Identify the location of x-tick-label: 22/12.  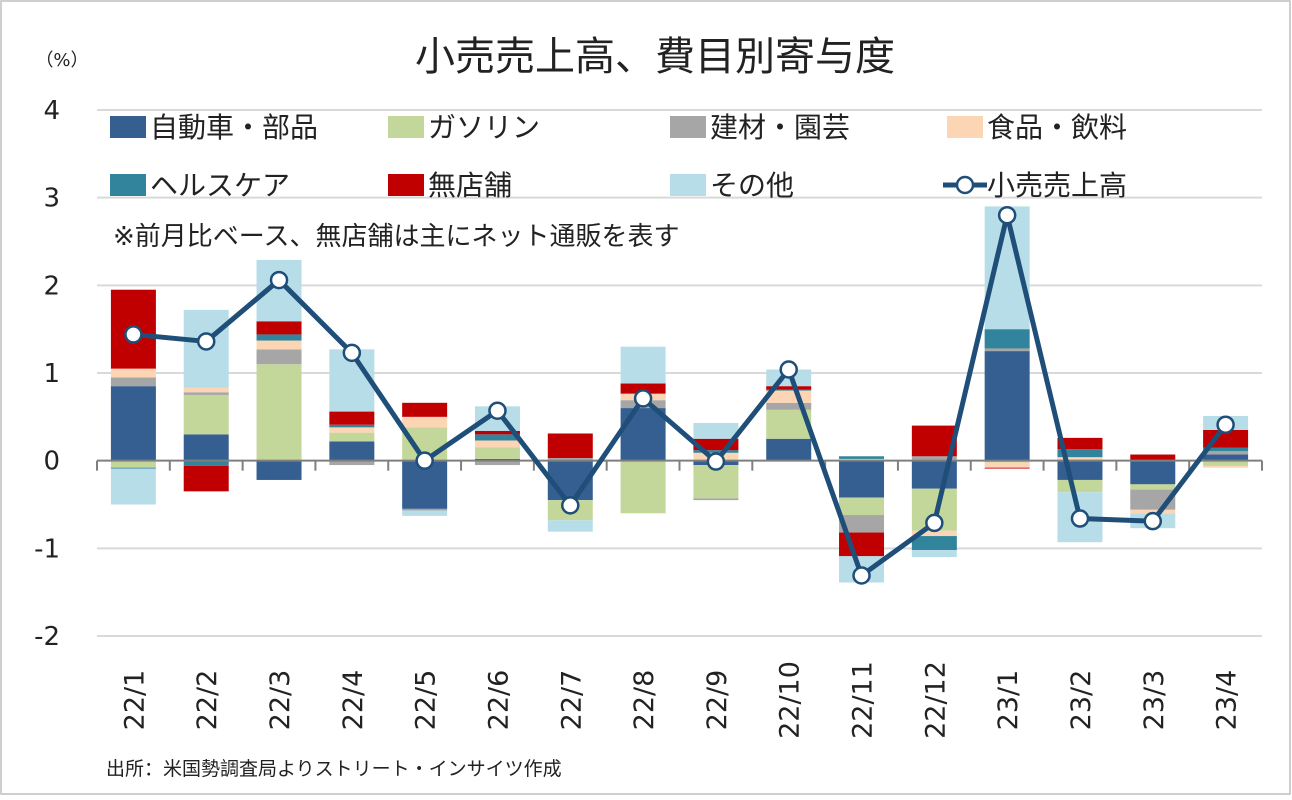
(935, 700).